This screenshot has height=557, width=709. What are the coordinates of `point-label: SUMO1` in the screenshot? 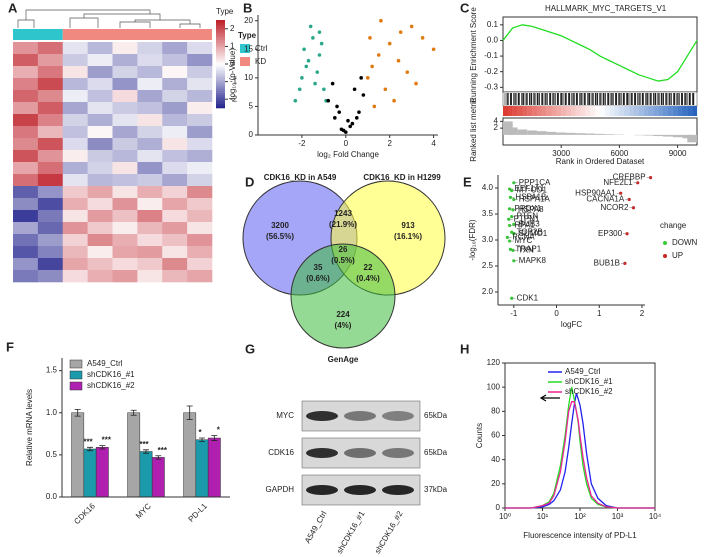 It's located at (533, 233).